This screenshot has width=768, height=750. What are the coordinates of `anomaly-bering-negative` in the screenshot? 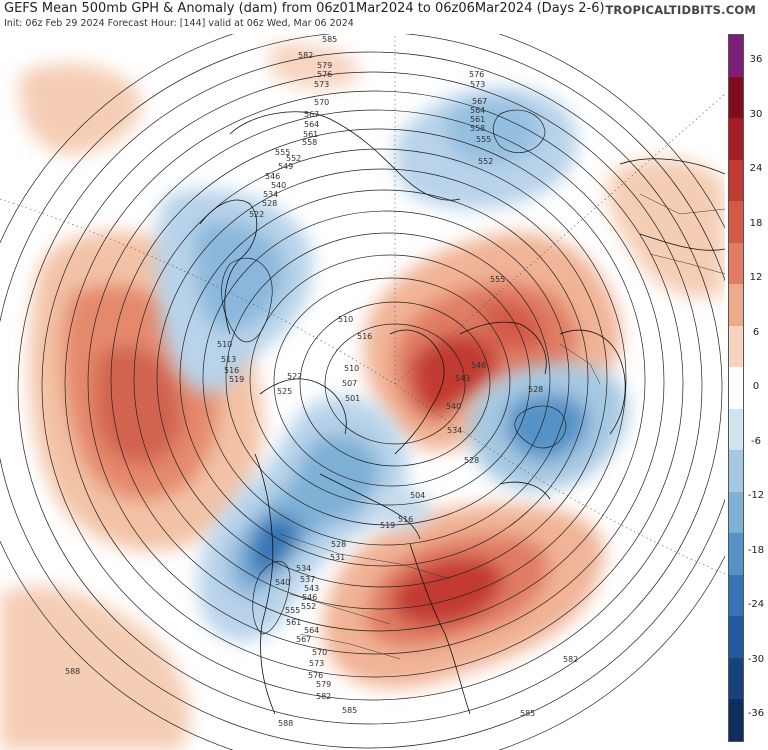 It's located at (234, 291).